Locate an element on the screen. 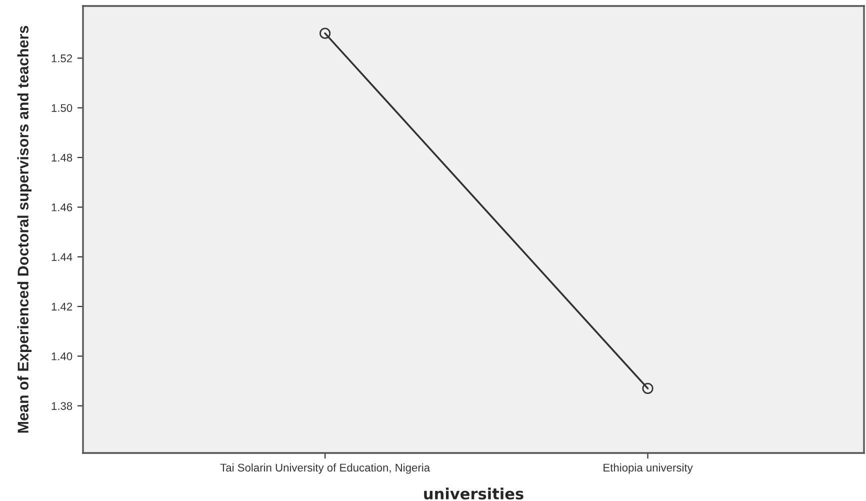 Image resolution: width=866 pixels, height=501 pixels. y-axis-title: Mean of Experienced Doctoral supervisors and teachers is located at coordinates (24, 229).